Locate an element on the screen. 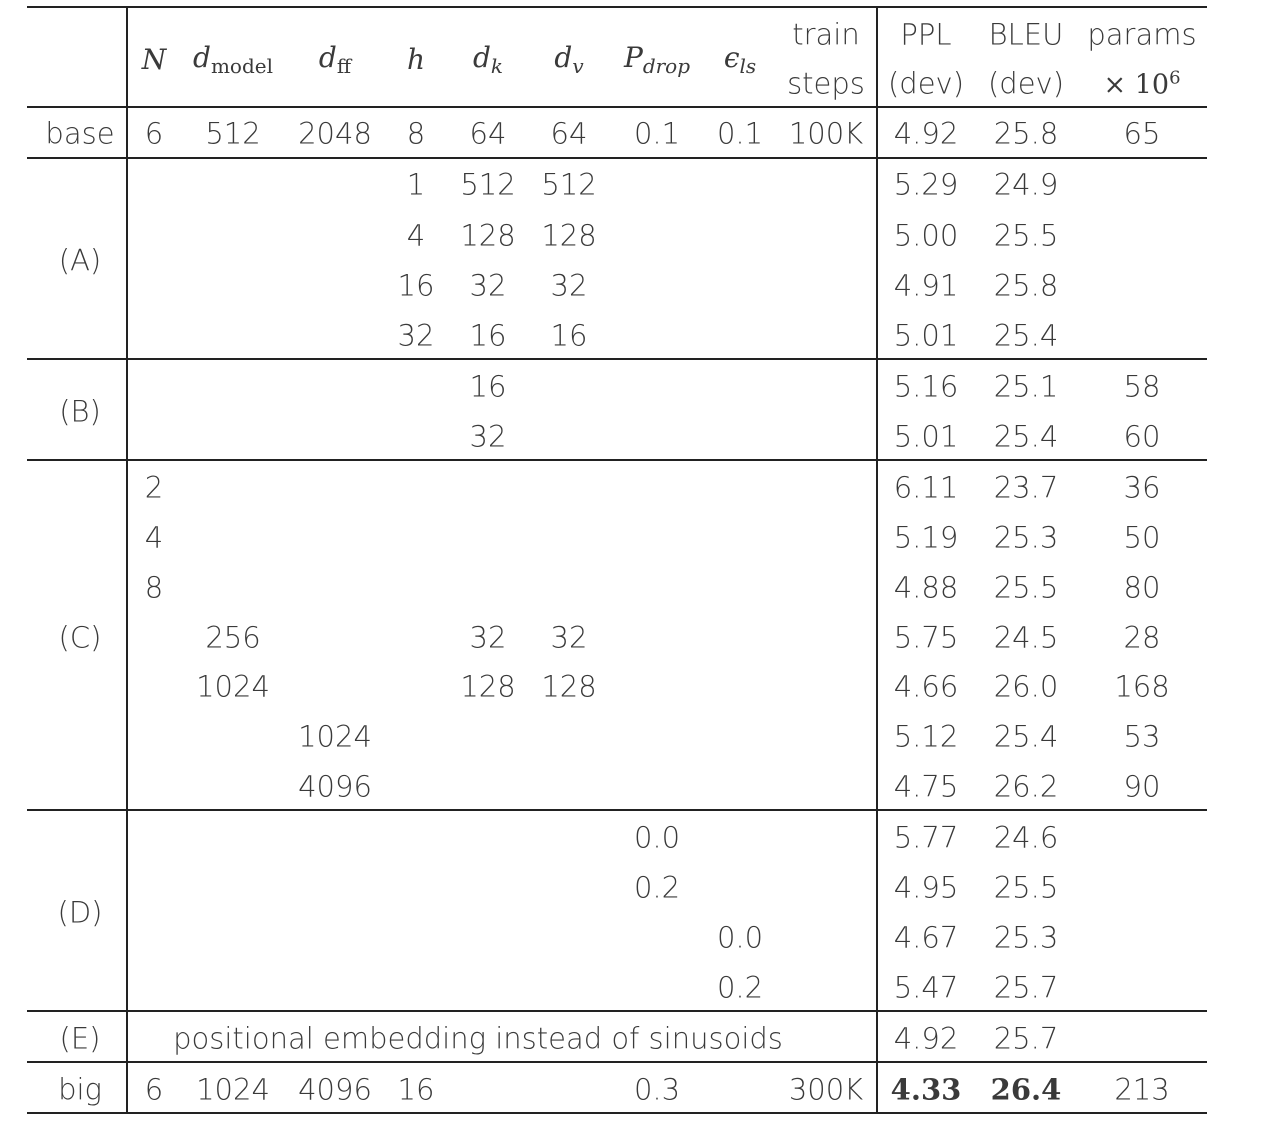 The width and height of the screenshot is (1266, 1142). row-a-3-h: 16 is located at coordinates (416, 285).